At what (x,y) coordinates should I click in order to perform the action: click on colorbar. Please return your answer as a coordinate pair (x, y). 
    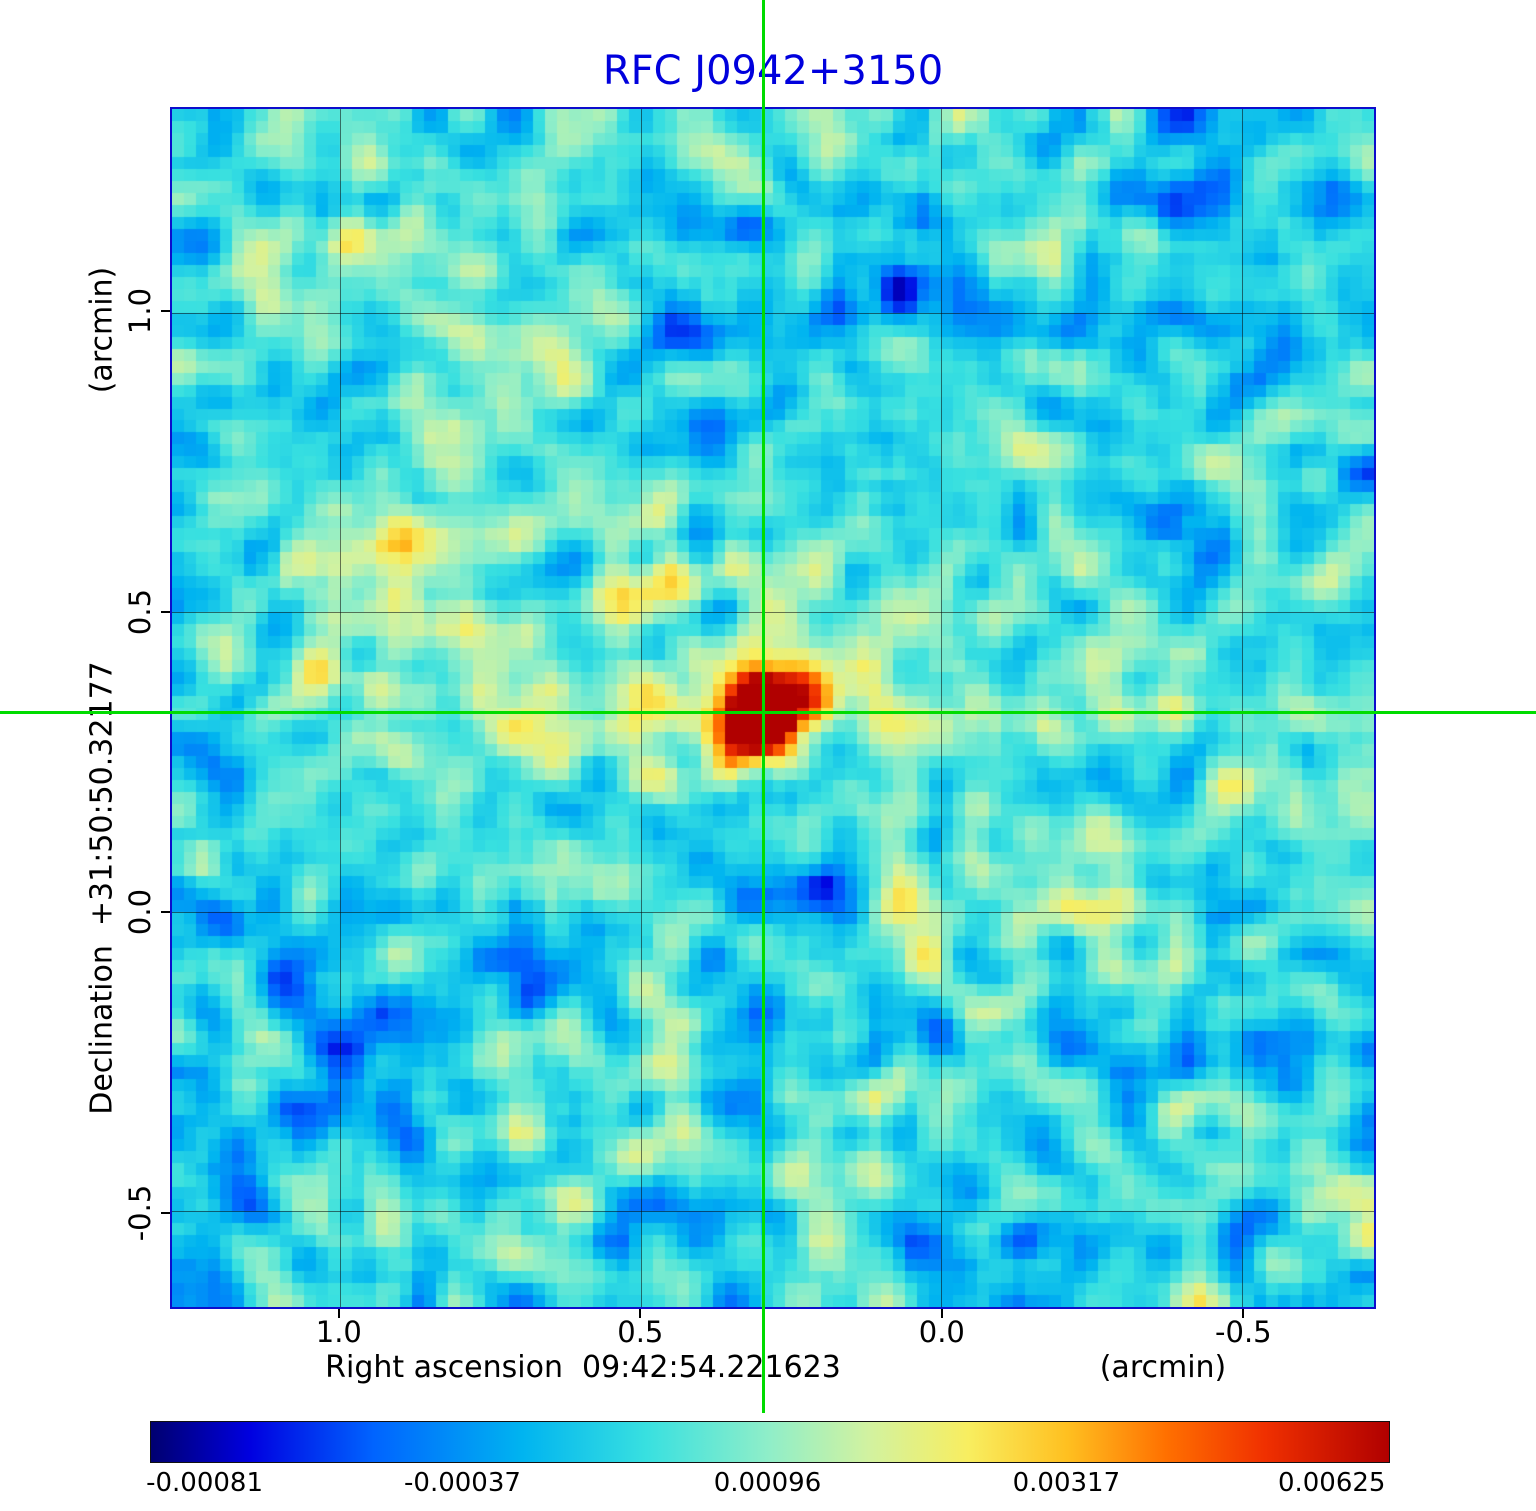
    Looking at the image, I should click on (770, 1442).